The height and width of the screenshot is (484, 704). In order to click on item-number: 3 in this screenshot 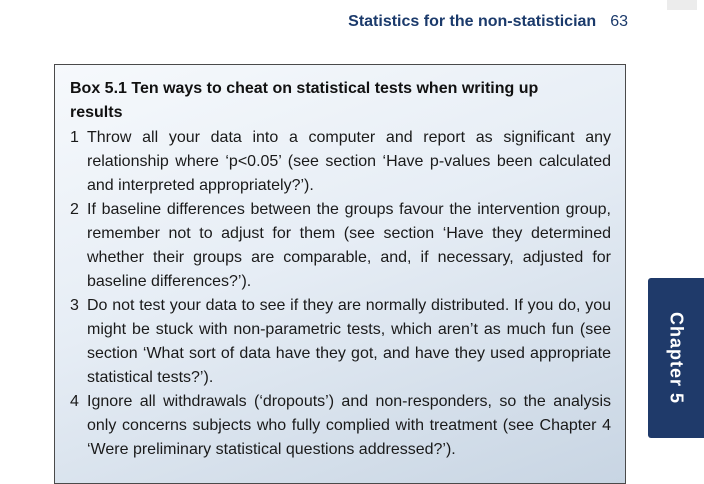, I will do `click(74, 305)`.